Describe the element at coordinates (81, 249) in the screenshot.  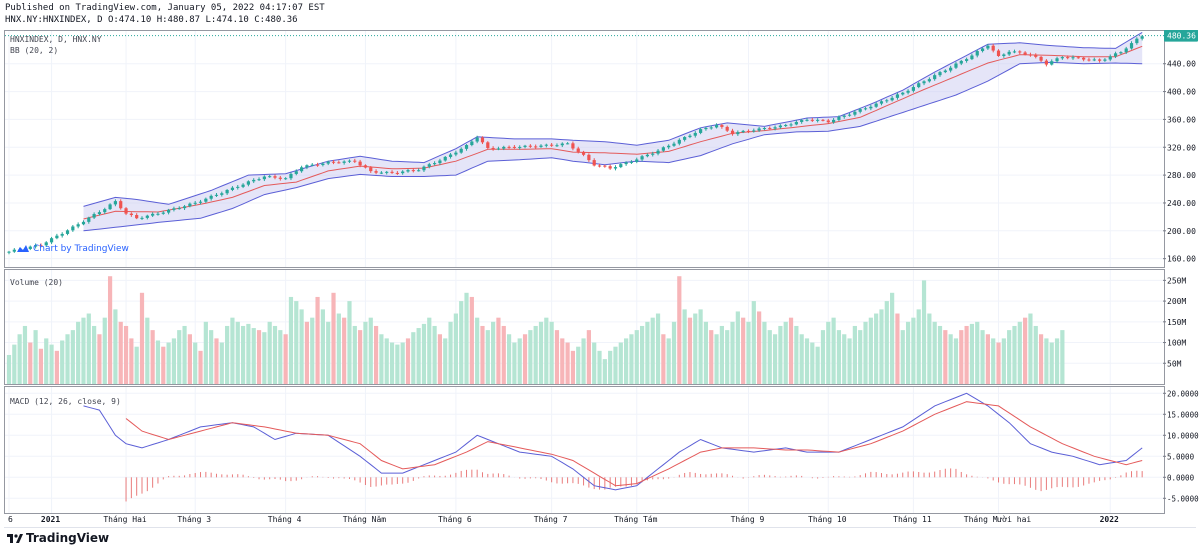
I see `chart-by-label: Chart by TradingView` at that location.